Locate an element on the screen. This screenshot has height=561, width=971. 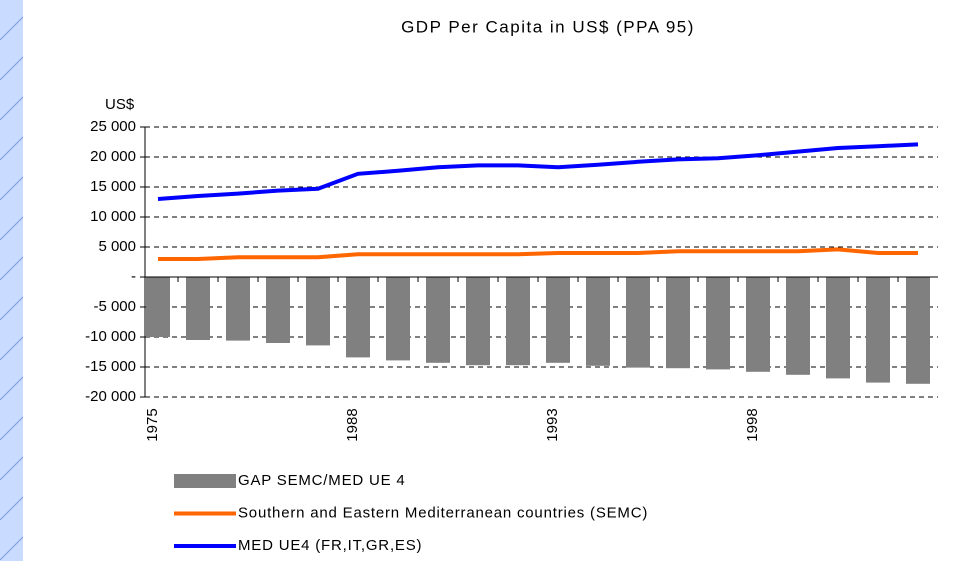
y-tick-label: - is located at coordinates (133, 276).